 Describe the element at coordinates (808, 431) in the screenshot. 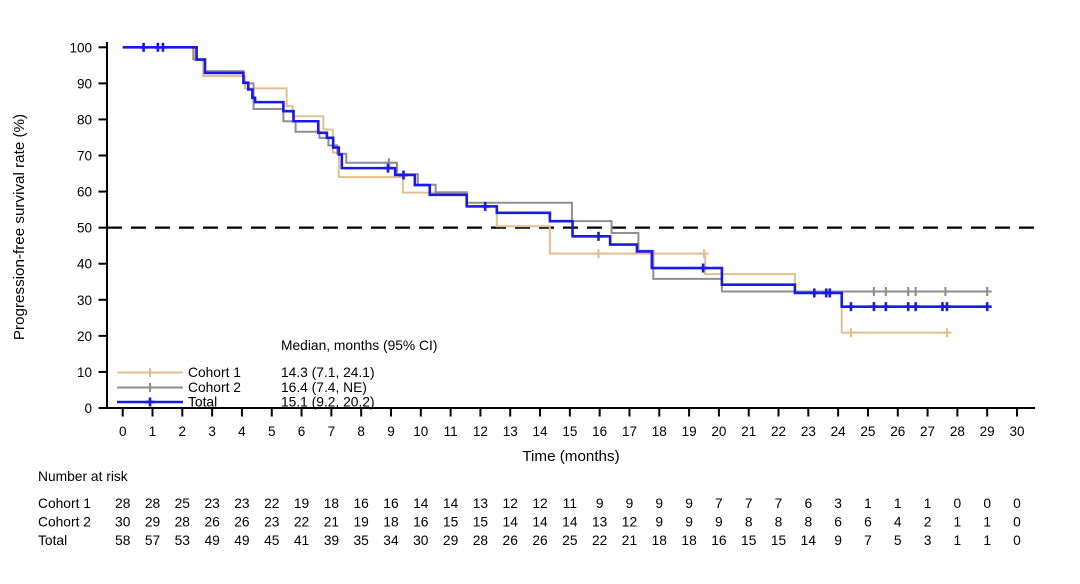

I see `x-tick-label: 23` at that location.